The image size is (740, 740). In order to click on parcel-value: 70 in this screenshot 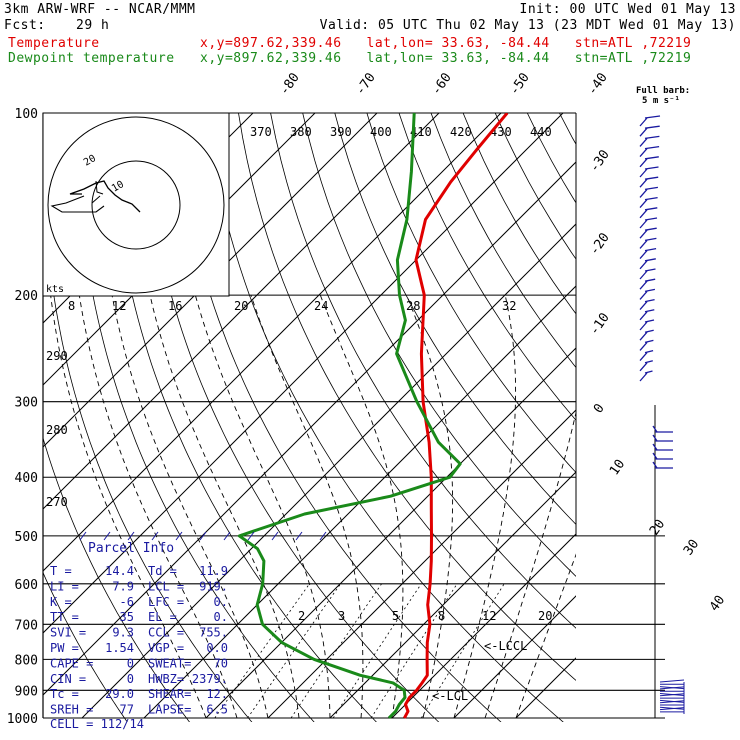, I will do `click(221, 663)`.